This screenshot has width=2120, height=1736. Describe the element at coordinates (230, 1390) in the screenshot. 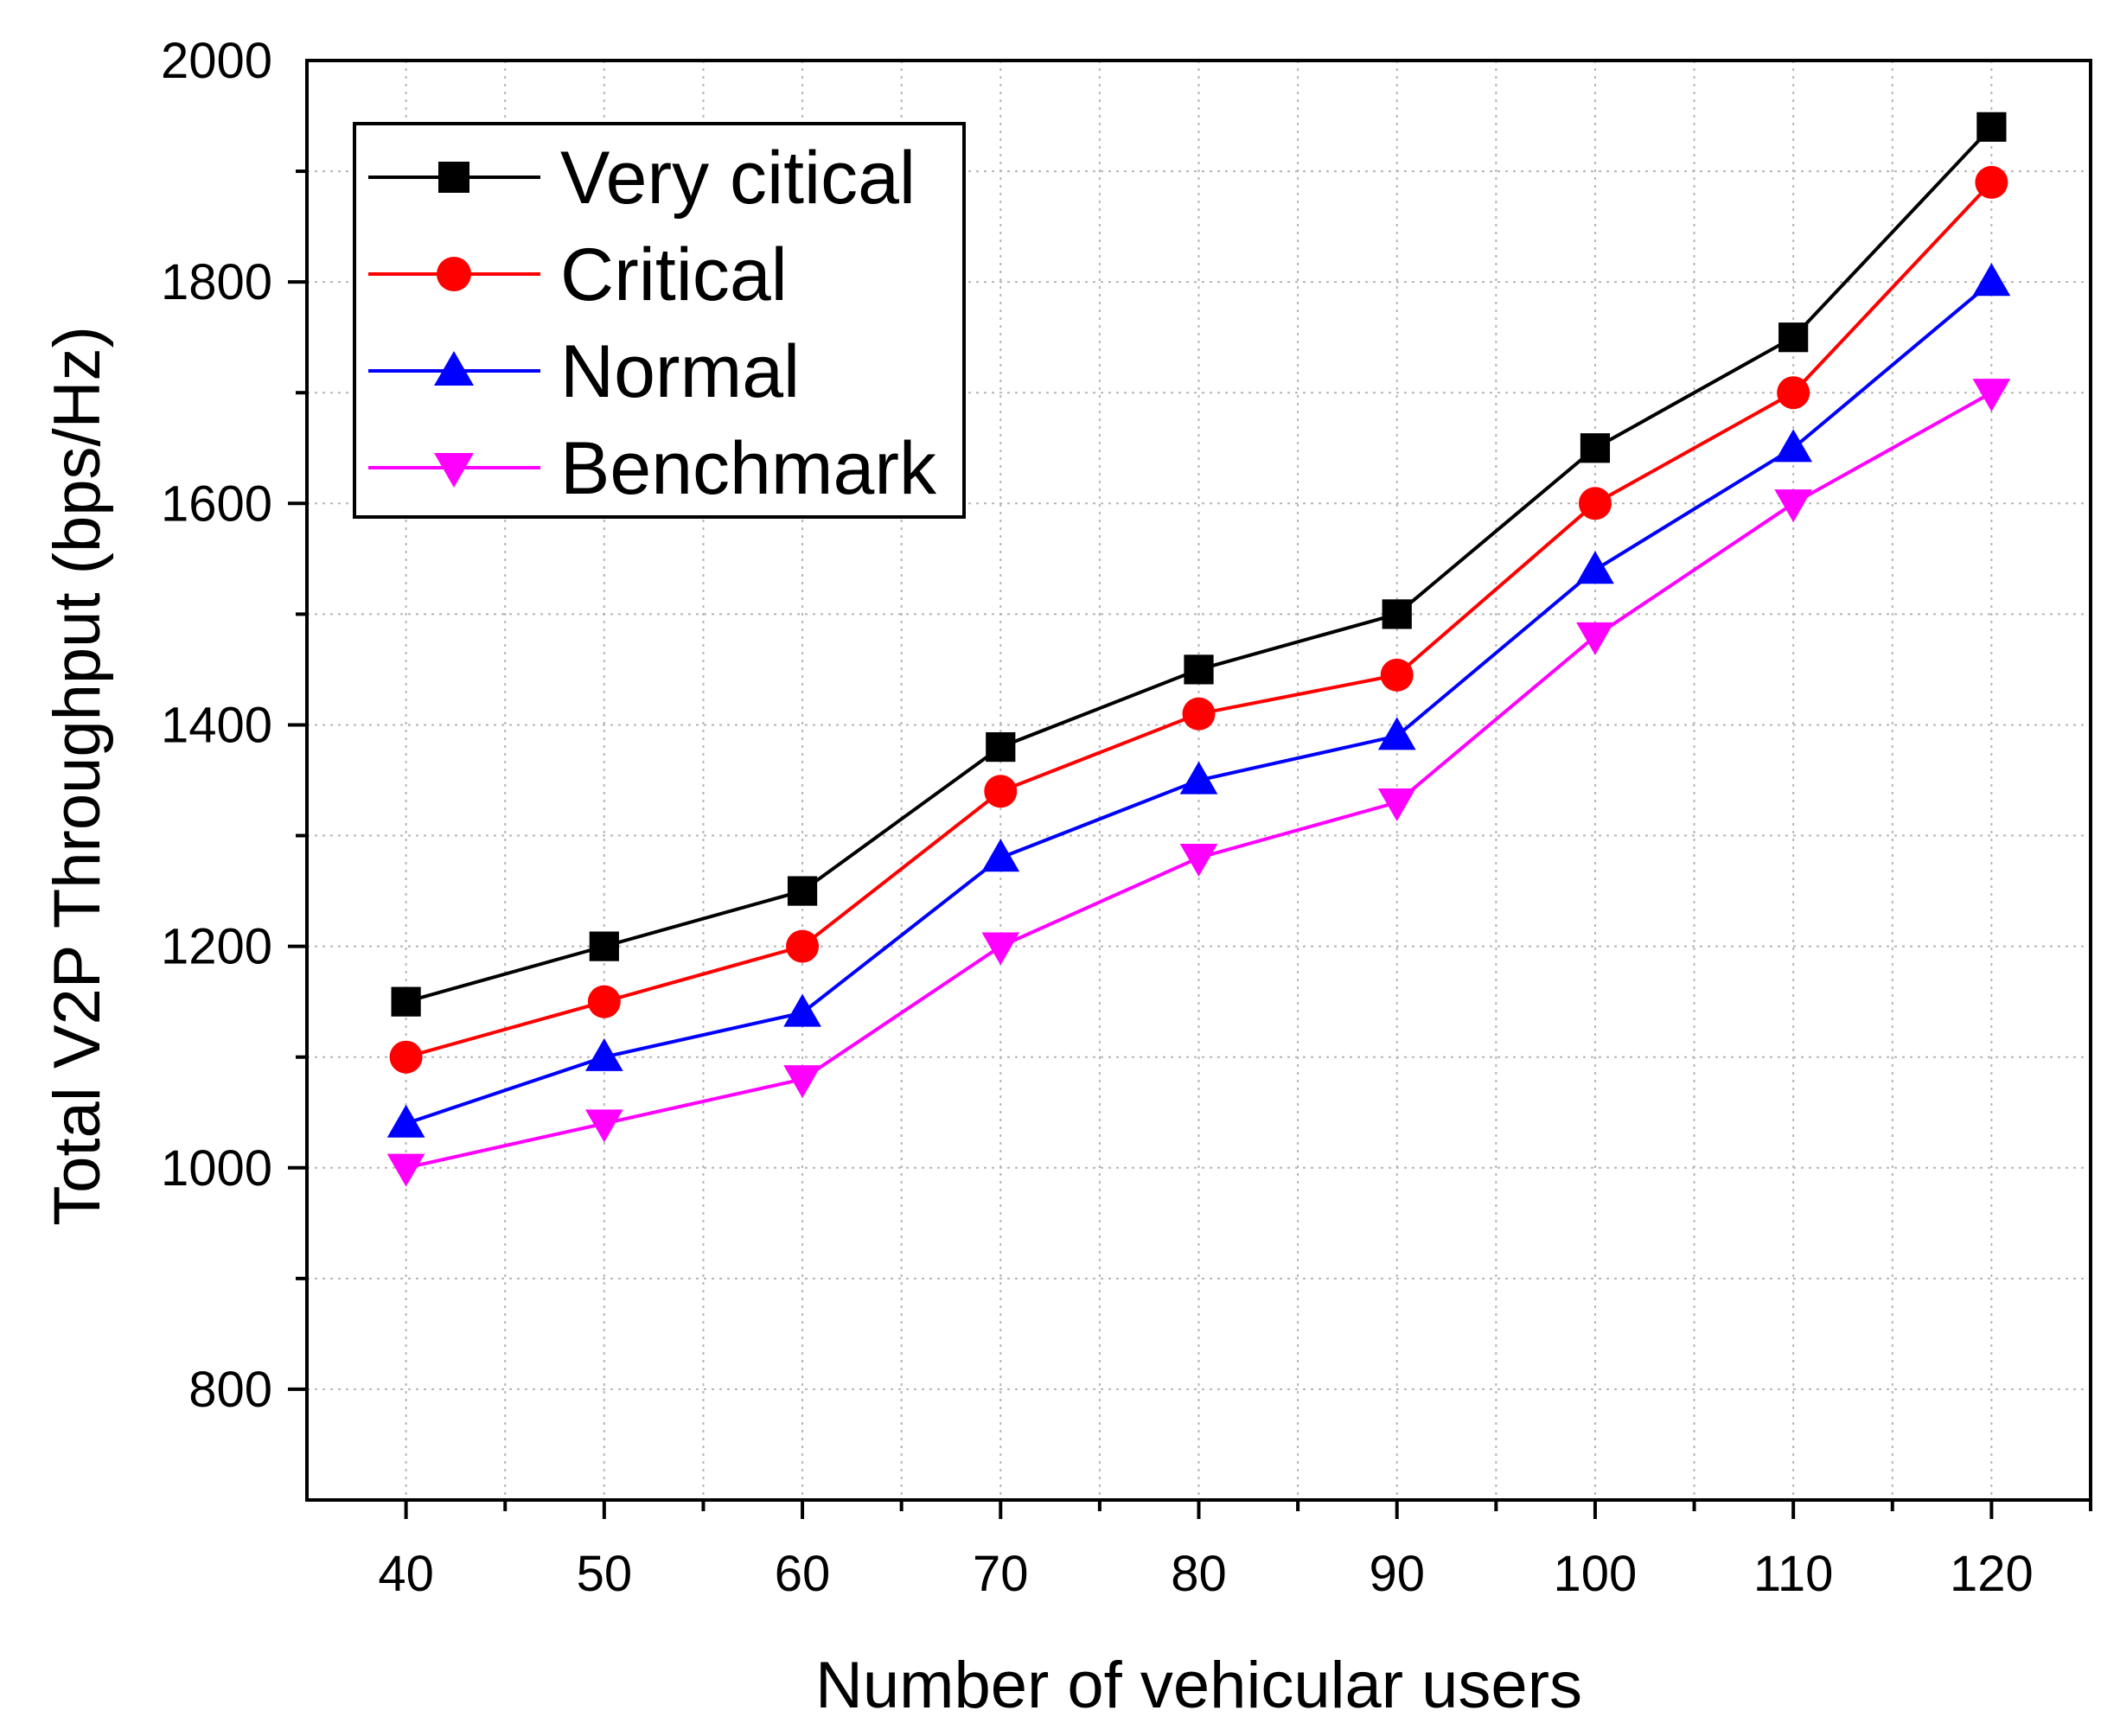

I see `y-tick-label: 800` at that location.